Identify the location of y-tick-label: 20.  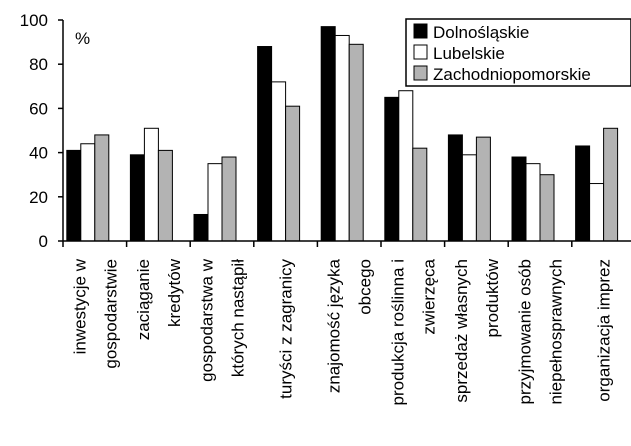
(38, 197).